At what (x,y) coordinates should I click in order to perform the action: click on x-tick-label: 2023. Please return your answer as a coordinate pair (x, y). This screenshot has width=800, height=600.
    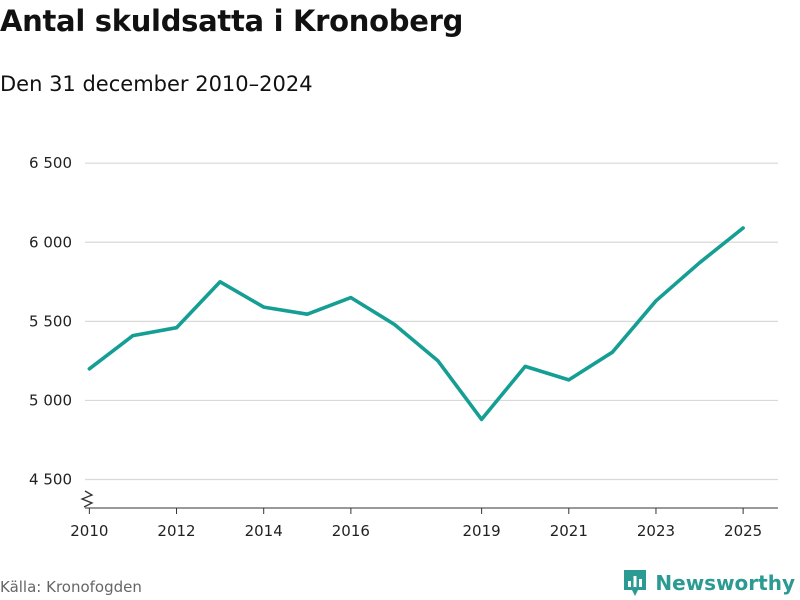
    Looking at the image, I should click on (656, 531).